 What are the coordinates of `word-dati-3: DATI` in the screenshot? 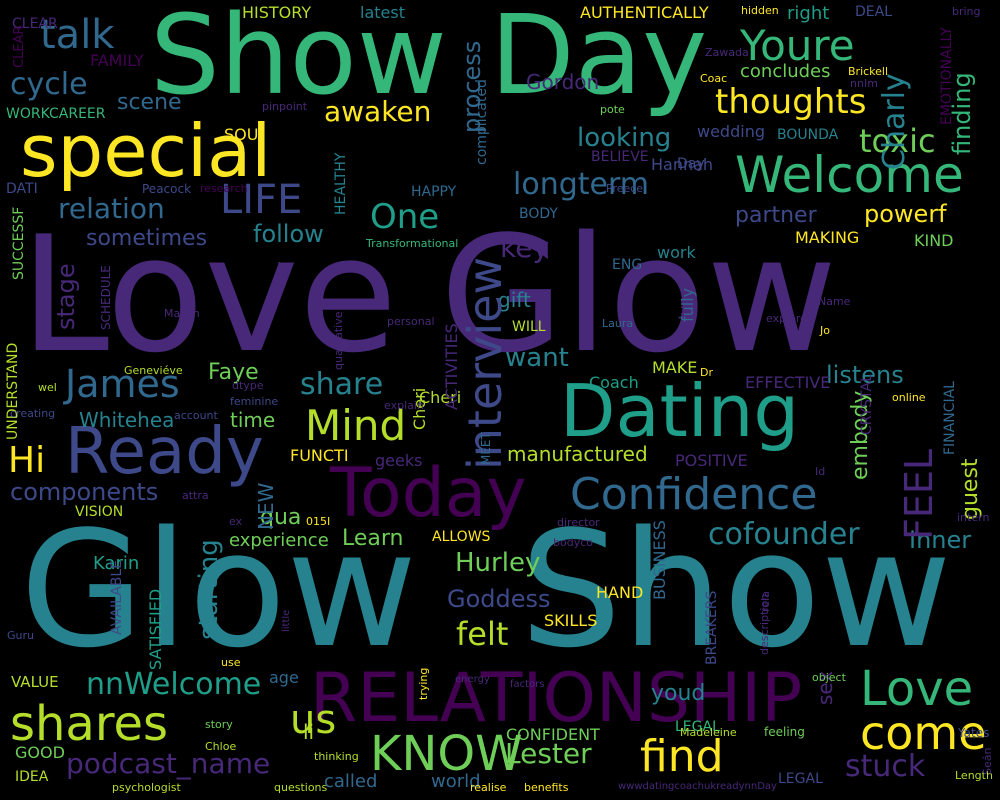 It's located at (22, 189).